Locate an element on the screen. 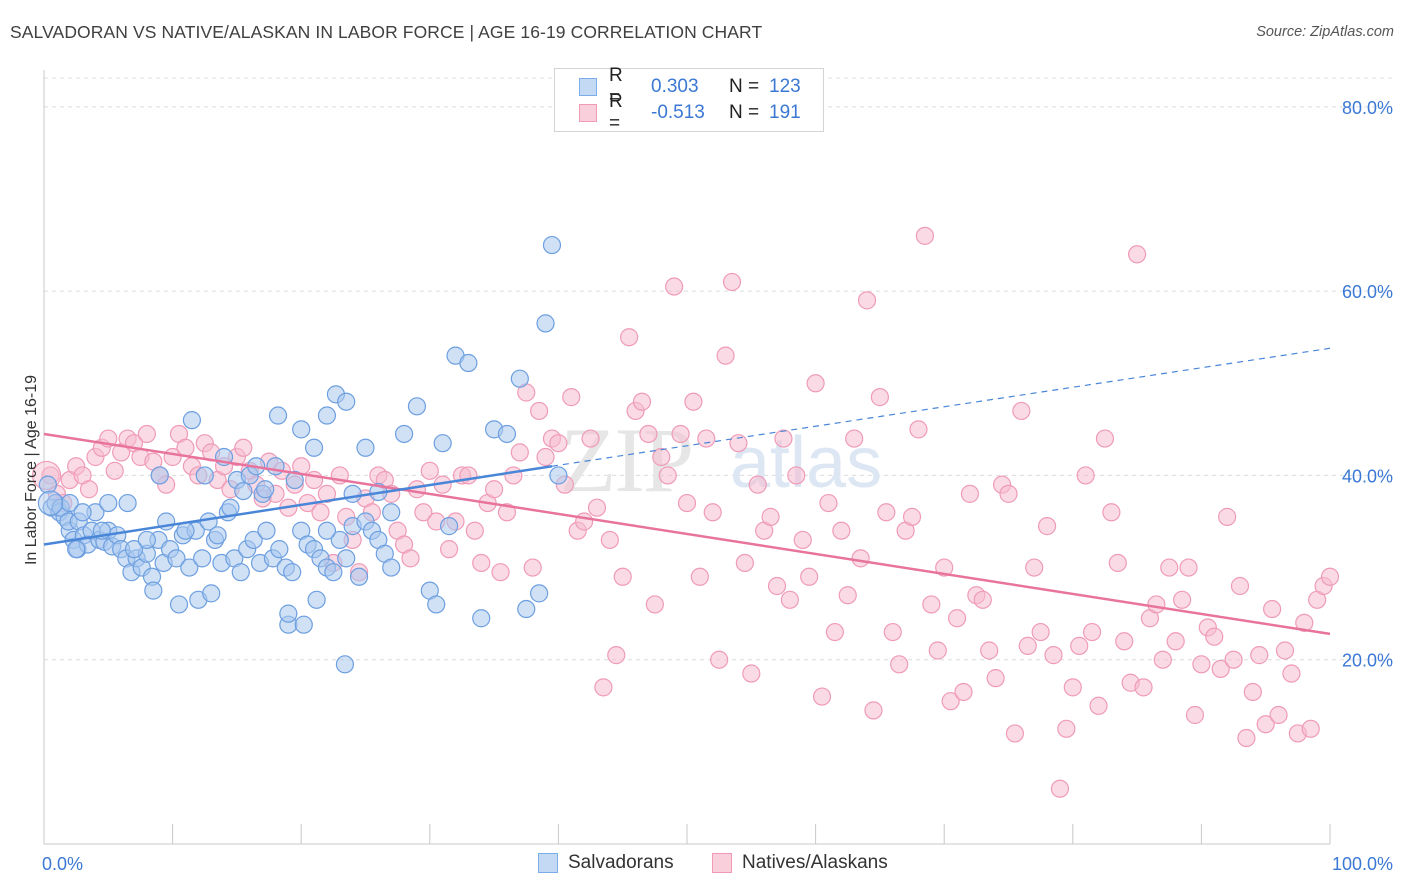 This screenshot has width=1406, height=892. legend-n-value-natives: 191 is located at coordinates (785, 112).